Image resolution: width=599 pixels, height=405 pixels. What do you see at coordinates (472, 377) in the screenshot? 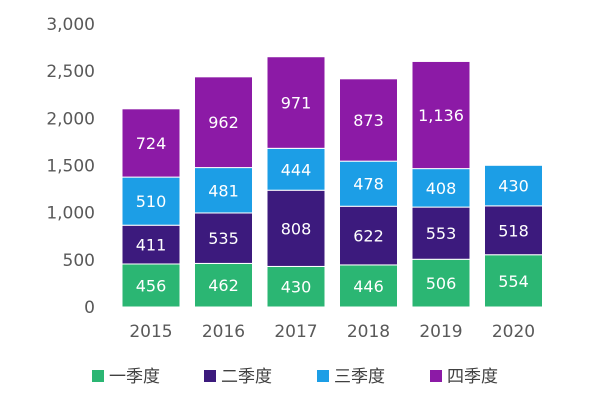
I see `legend-label: 四季度` at bounding box center [472, 377].